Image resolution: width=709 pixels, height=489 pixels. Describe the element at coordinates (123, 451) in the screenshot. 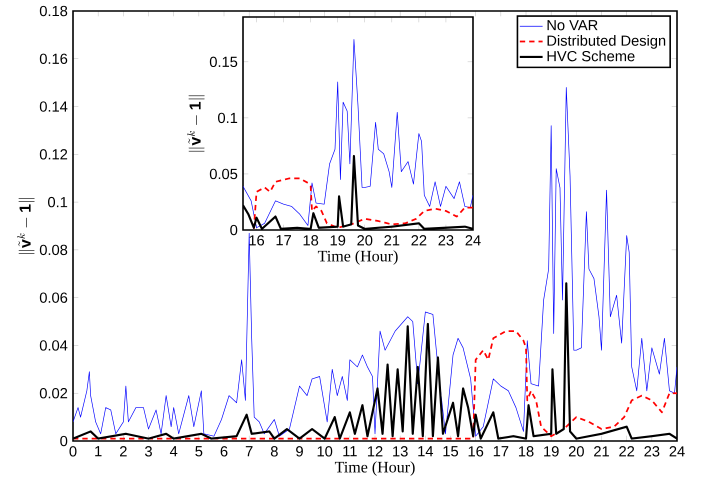

I see `x-tick-label: 2` at that location.